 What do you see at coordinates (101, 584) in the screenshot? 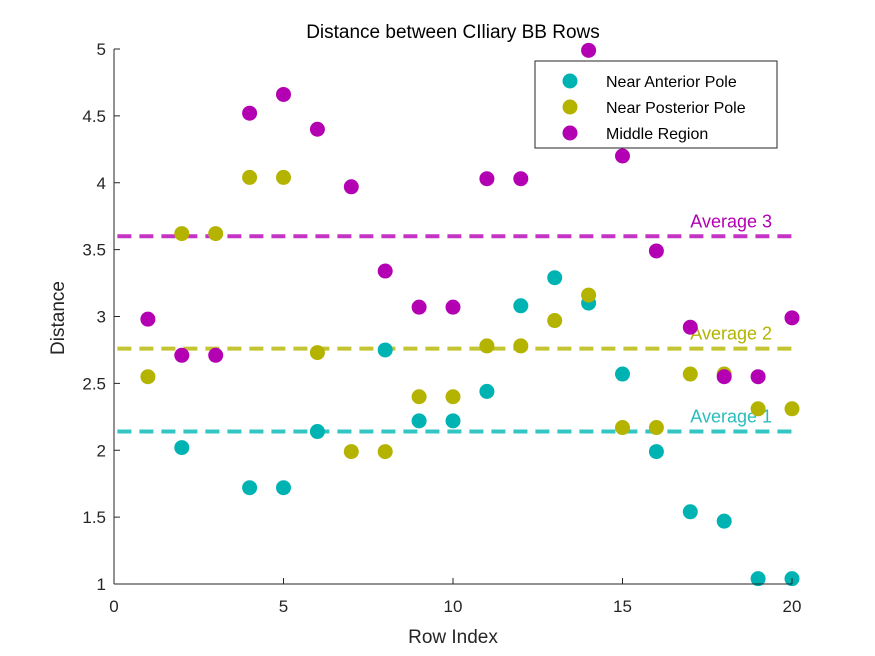
I see `y-tick-label: 1` at bounding box center [101, 584].